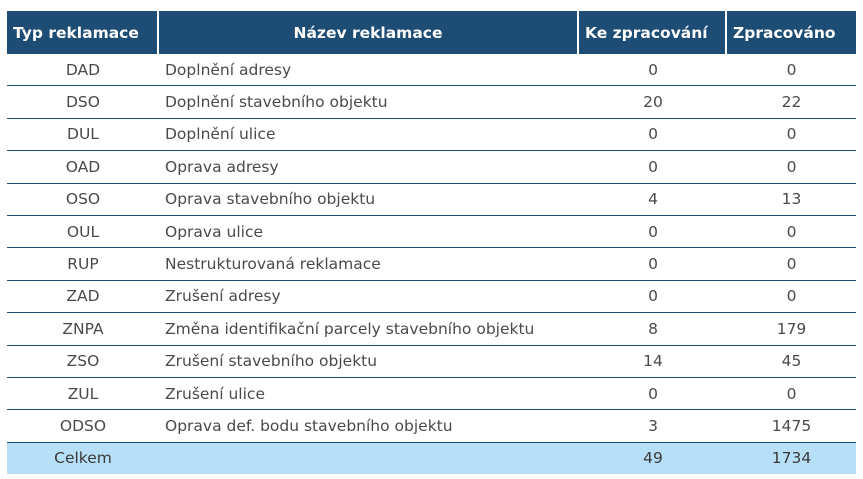 Image resolution: width=863 pixels, height=479 pixels. I want to click on total-done: 1734, so click(791, 458).